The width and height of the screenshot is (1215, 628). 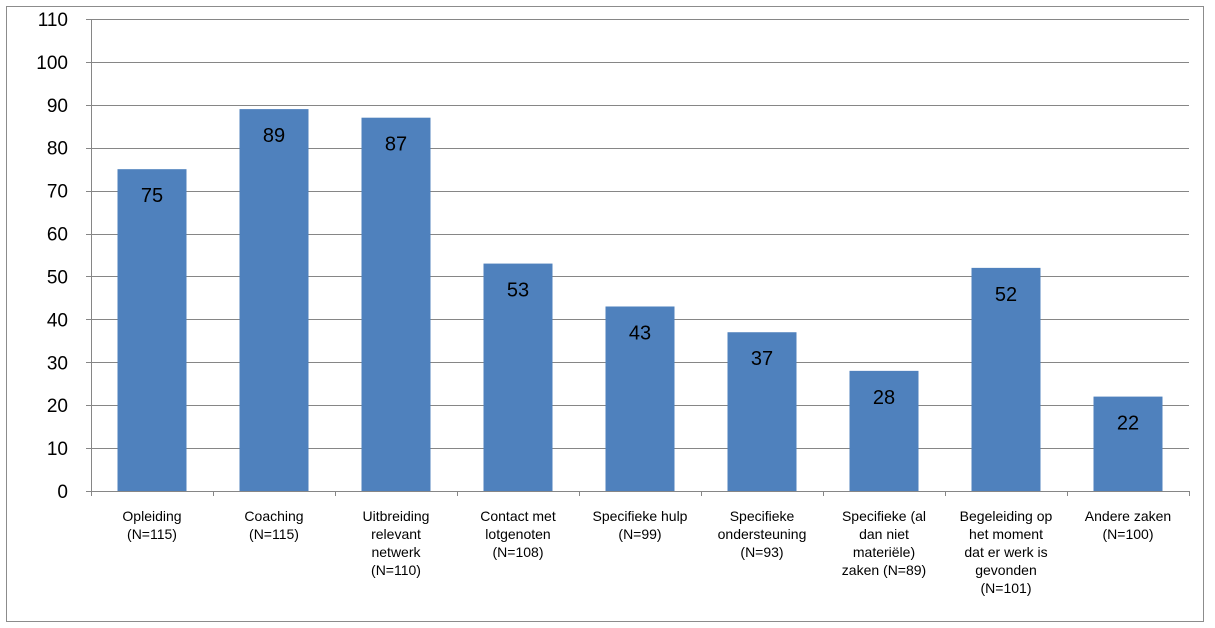 What do you see at coordinates (396, 145) in the screenshot?
I see `data-label: 87` at bounding box center [396, 145].